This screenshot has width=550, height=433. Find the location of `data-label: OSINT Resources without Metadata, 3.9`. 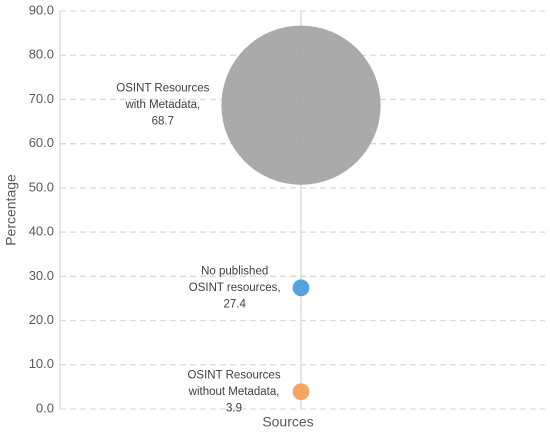

data-label: OSINT Resources without Metadata, 3.9 is located at coordinates (233, 391).